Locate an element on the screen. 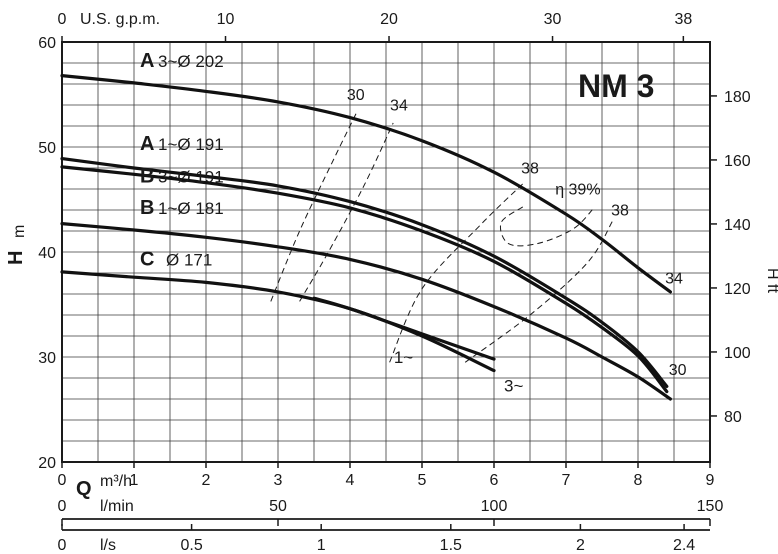  hft-tick-label: 80 is located at coordinates (733, 417).